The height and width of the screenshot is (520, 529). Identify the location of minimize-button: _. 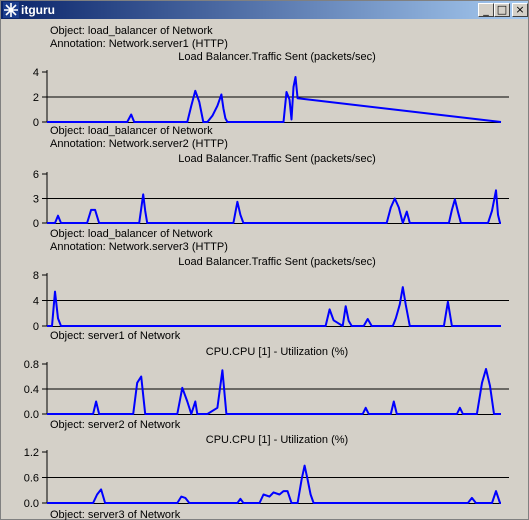
(486, 10).